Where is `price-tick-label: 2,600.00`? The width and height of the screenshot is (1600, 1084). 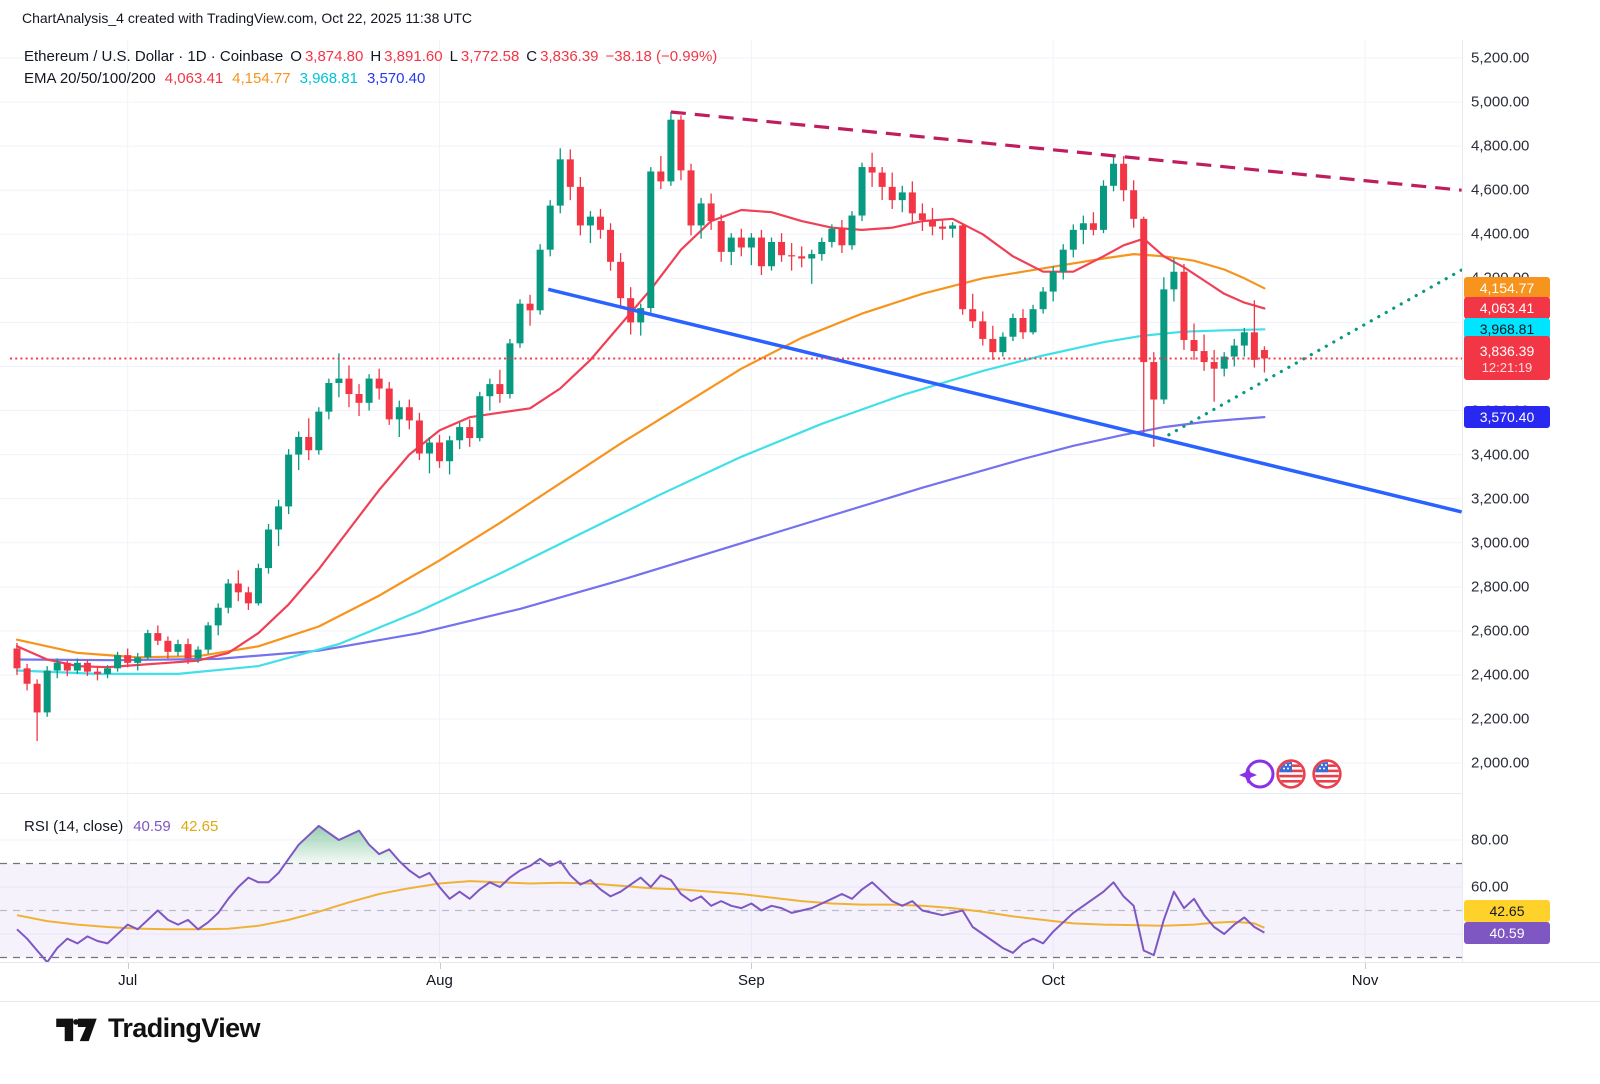 price-tick-label: 2,600.00 is located at coordinates (1500, 631).